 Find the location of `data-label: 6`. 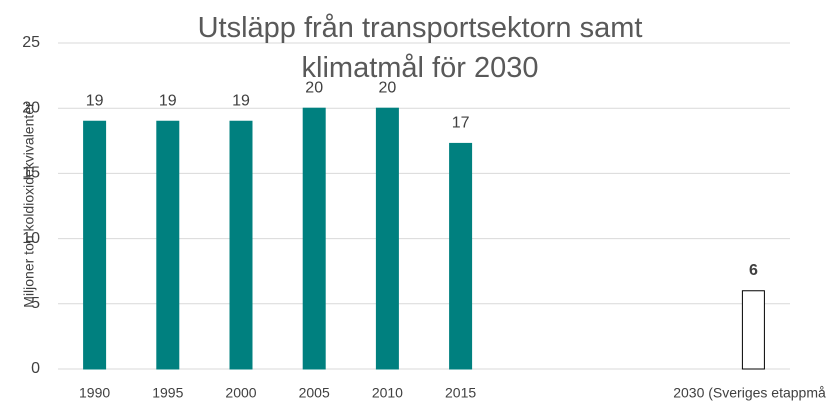

data-label: 6 is located at coordinates (753, 270).